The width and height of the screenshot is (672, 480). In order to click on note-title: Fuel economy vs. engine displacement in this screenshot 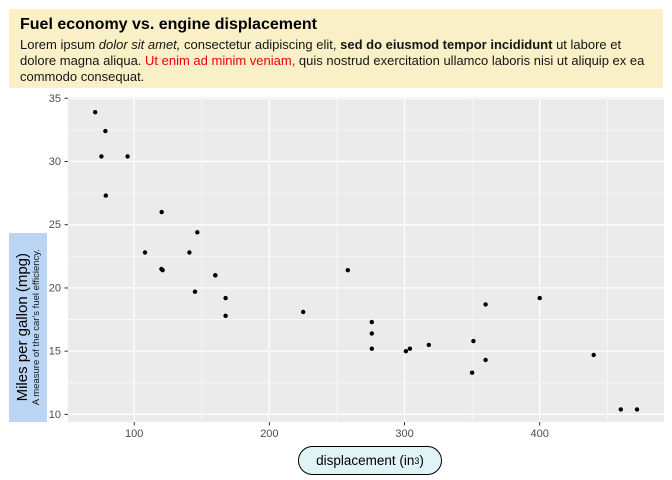, I will do `click(168, 24)`.